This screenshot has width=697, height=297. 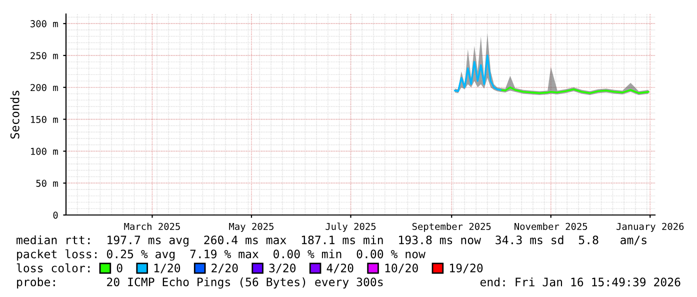 I want to click on legend-label: 1/20, so click(x=167, y=269).